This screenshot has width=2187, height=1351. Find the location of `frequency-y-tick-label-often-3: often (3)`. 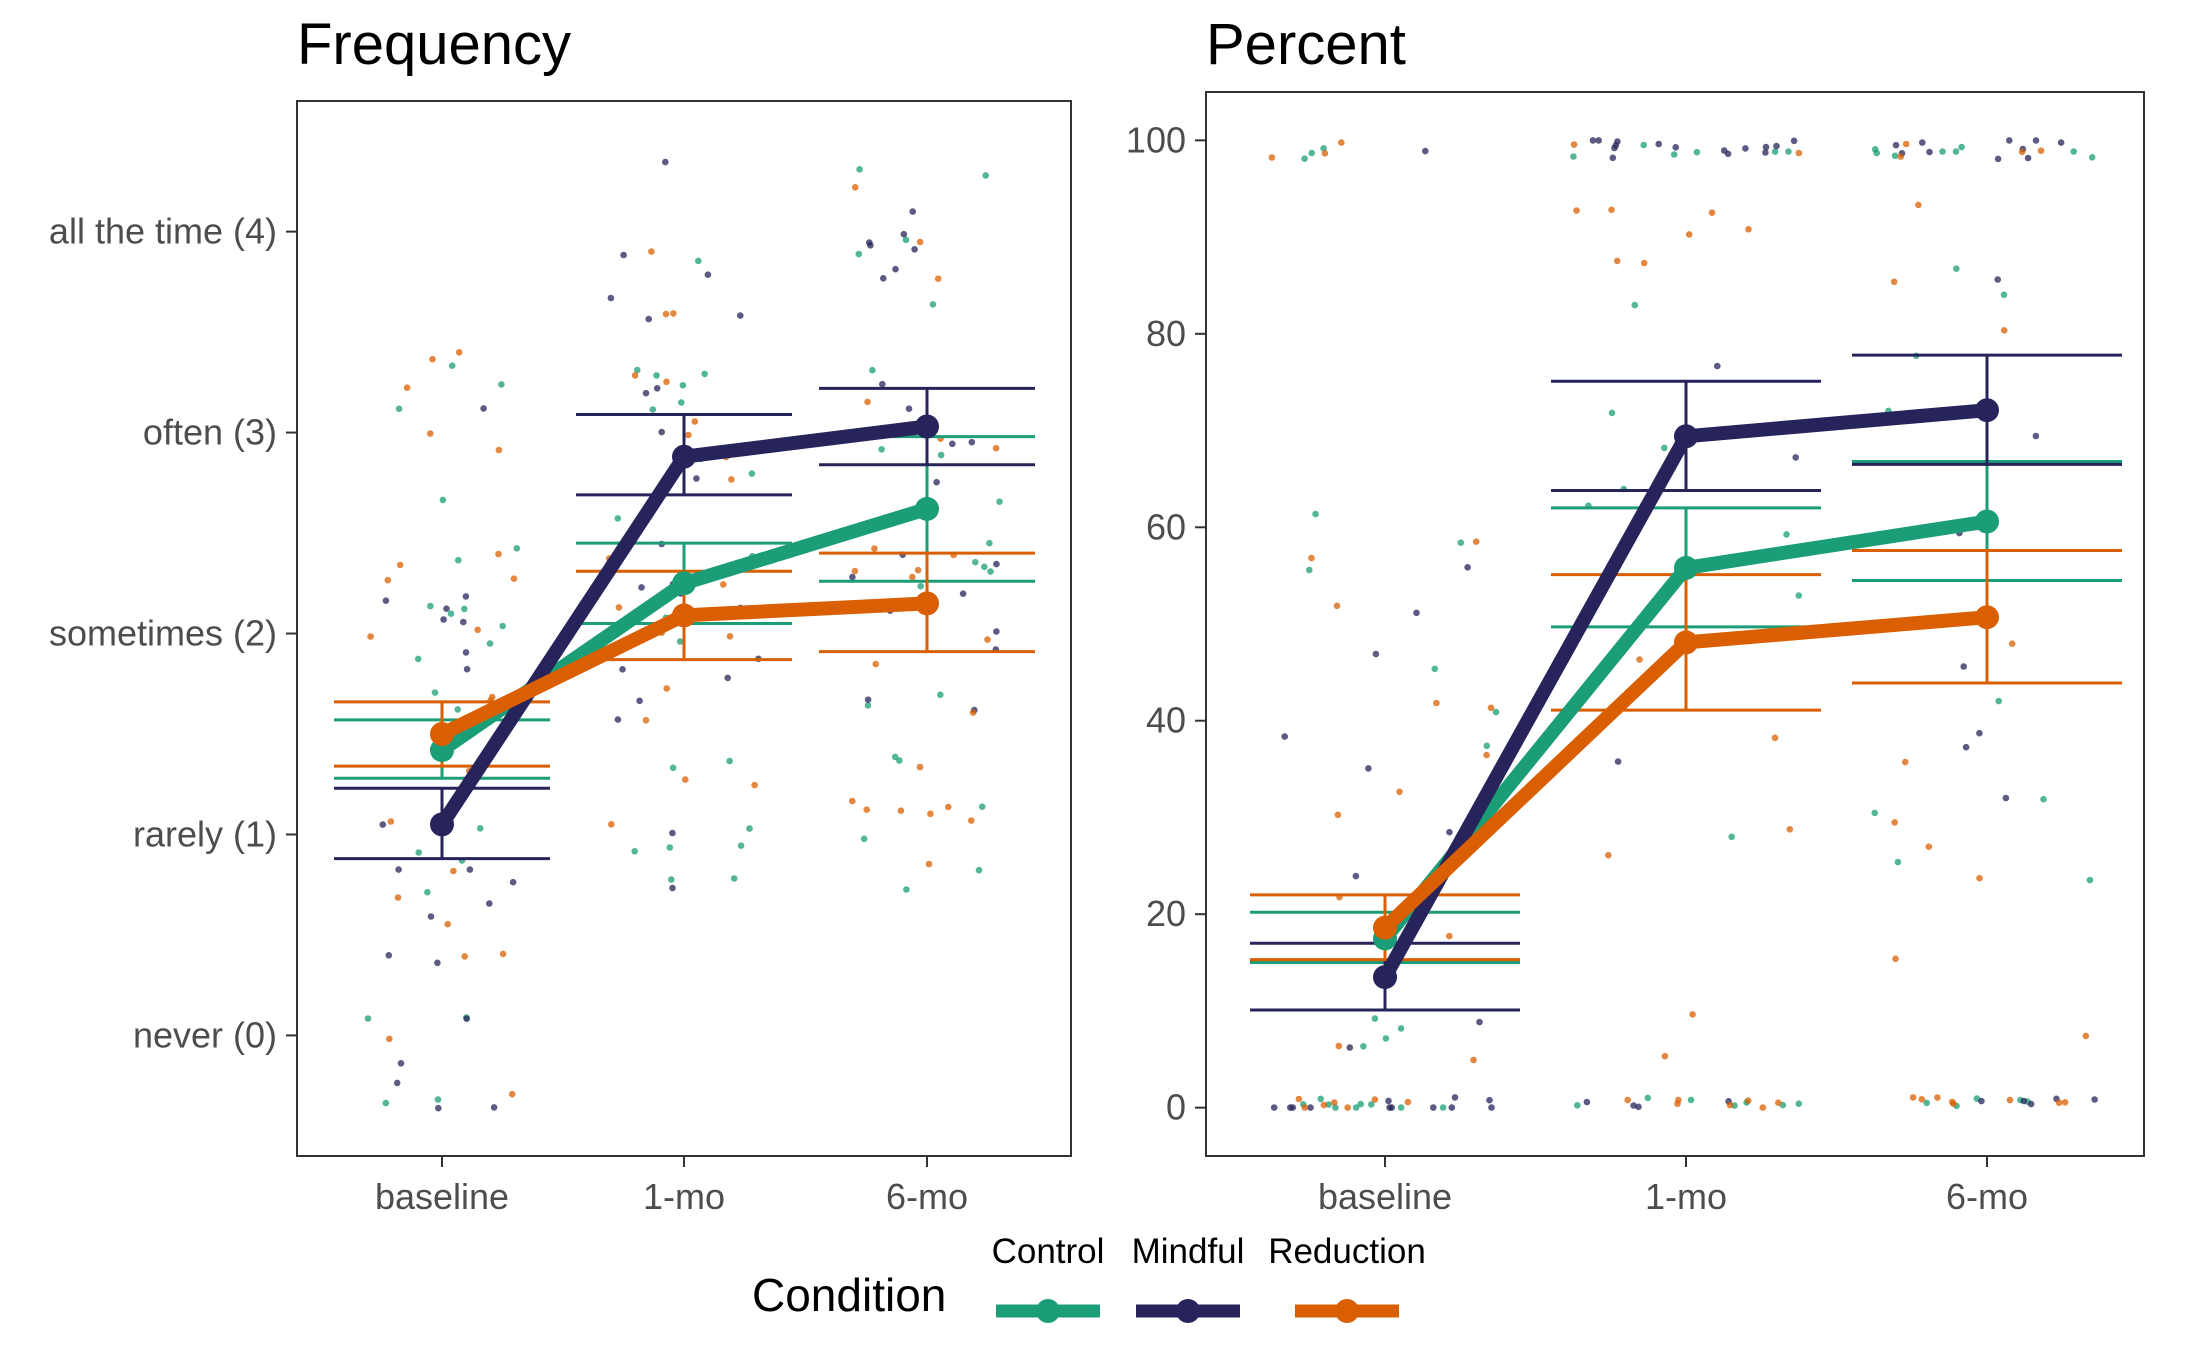

frequency-y-tick-label-often-3: often (3) is located at coordinates (210, 432).